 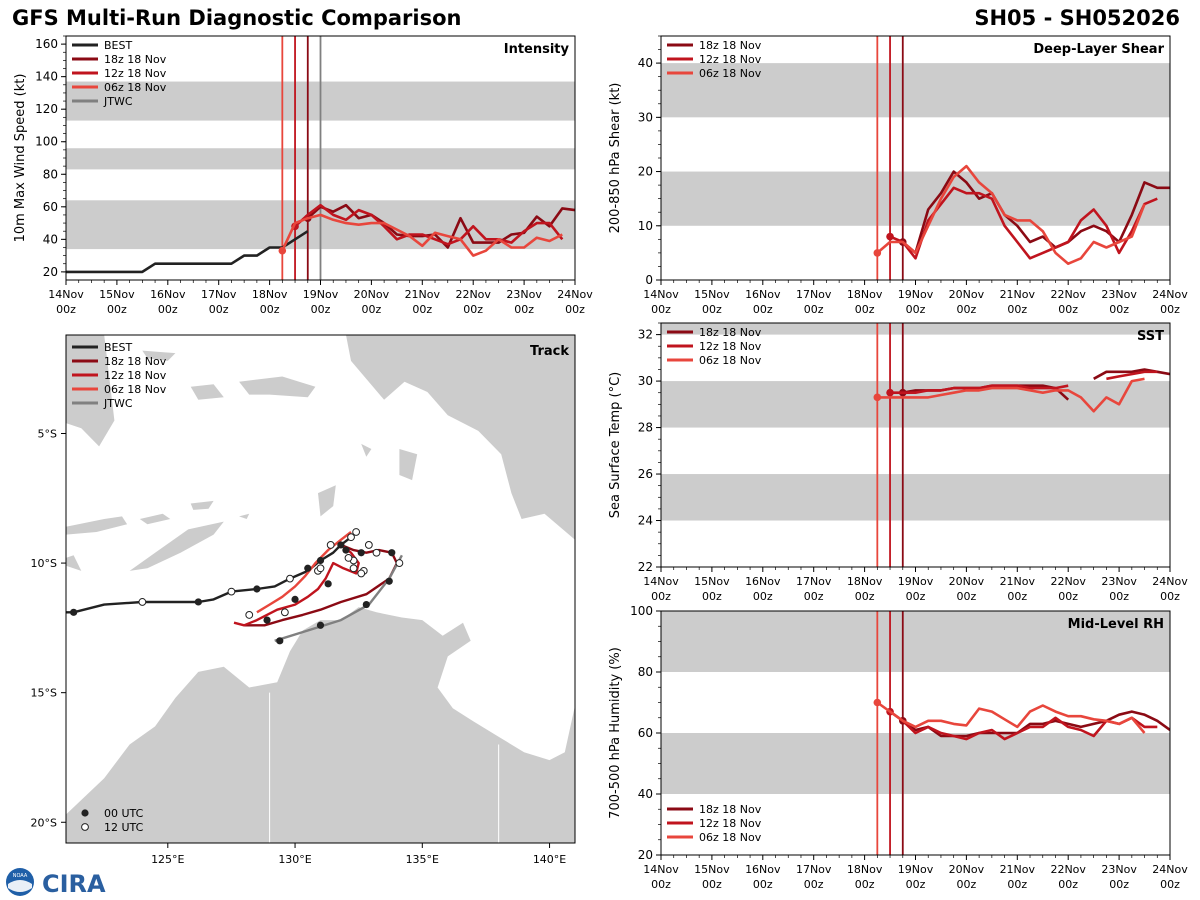 I want to click on x-tick-label: 14Nov, so click(x=661, y=294).